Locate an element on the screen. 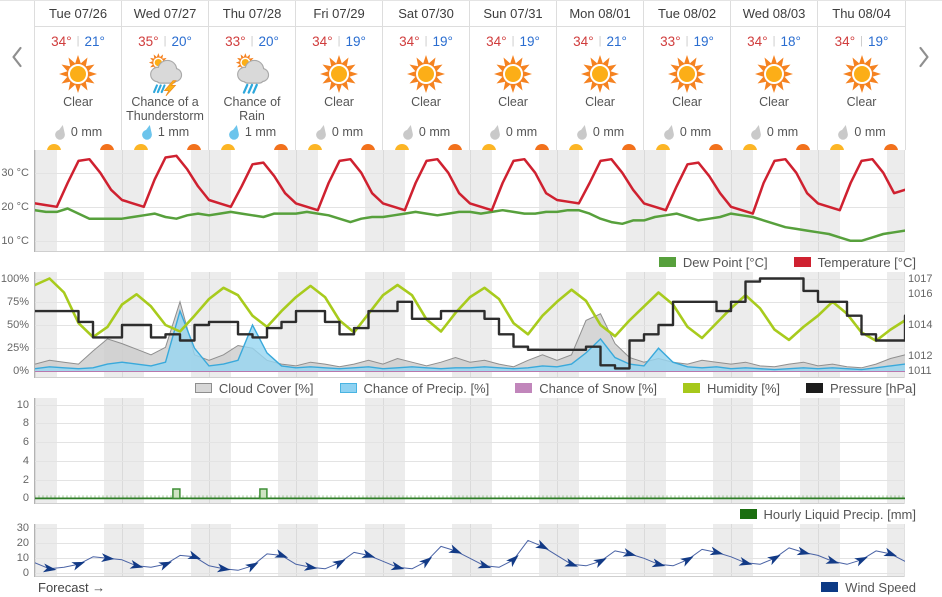 This screenshot has width=942, height=597. day-column: Sun 07/31 34° | 19° Clear 0 mm is located at coordinates (514, 76).